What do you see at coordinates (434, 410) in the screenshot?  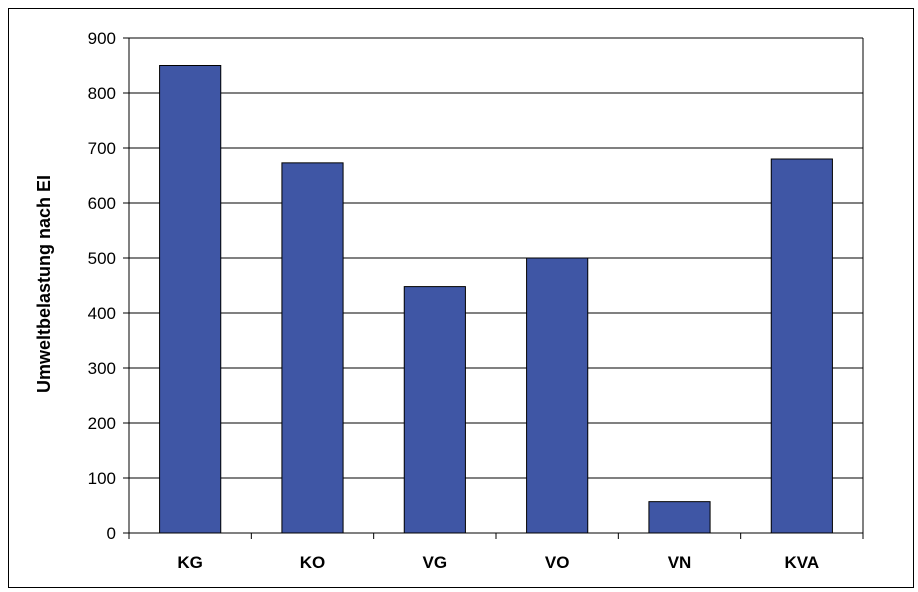 I see `bar-vg` at bounding box center [434, 410].